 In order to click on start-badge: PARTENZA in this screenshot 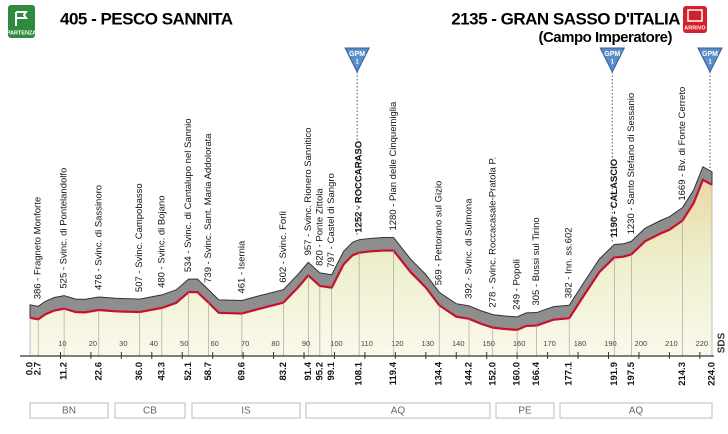, I will do `click(22, 21)`.